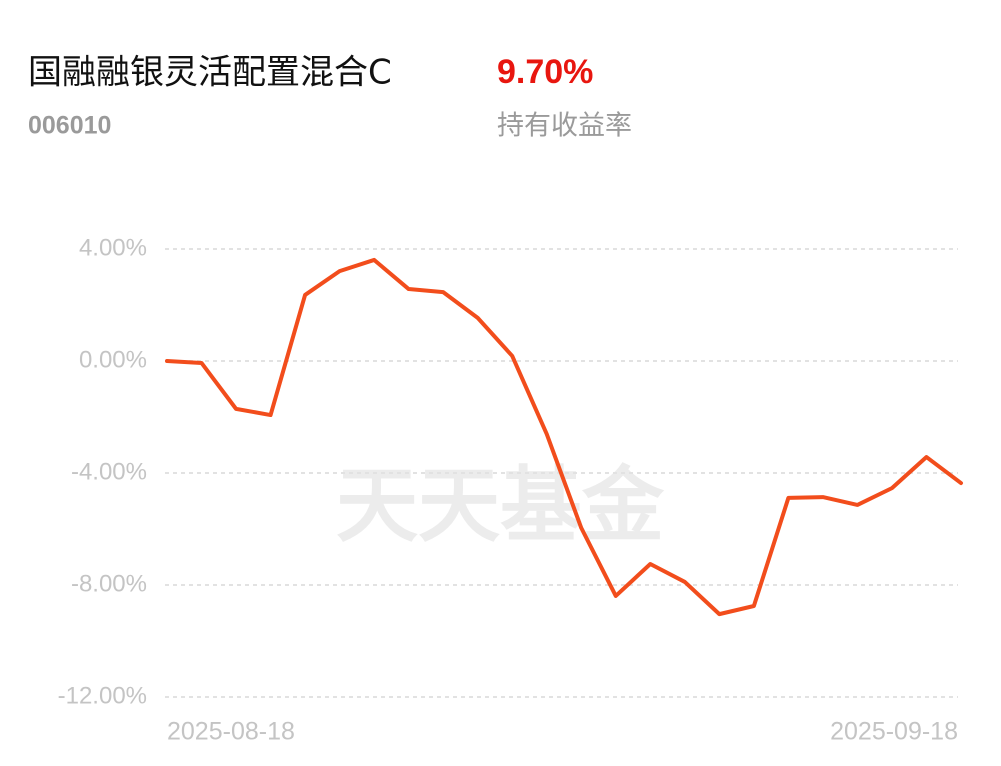 The height and width of the screenshot is (766, 1001). Describe the element at coordinates (113, 359) in the screenshot. I see `y-tick-label: 0.00%` at that location.